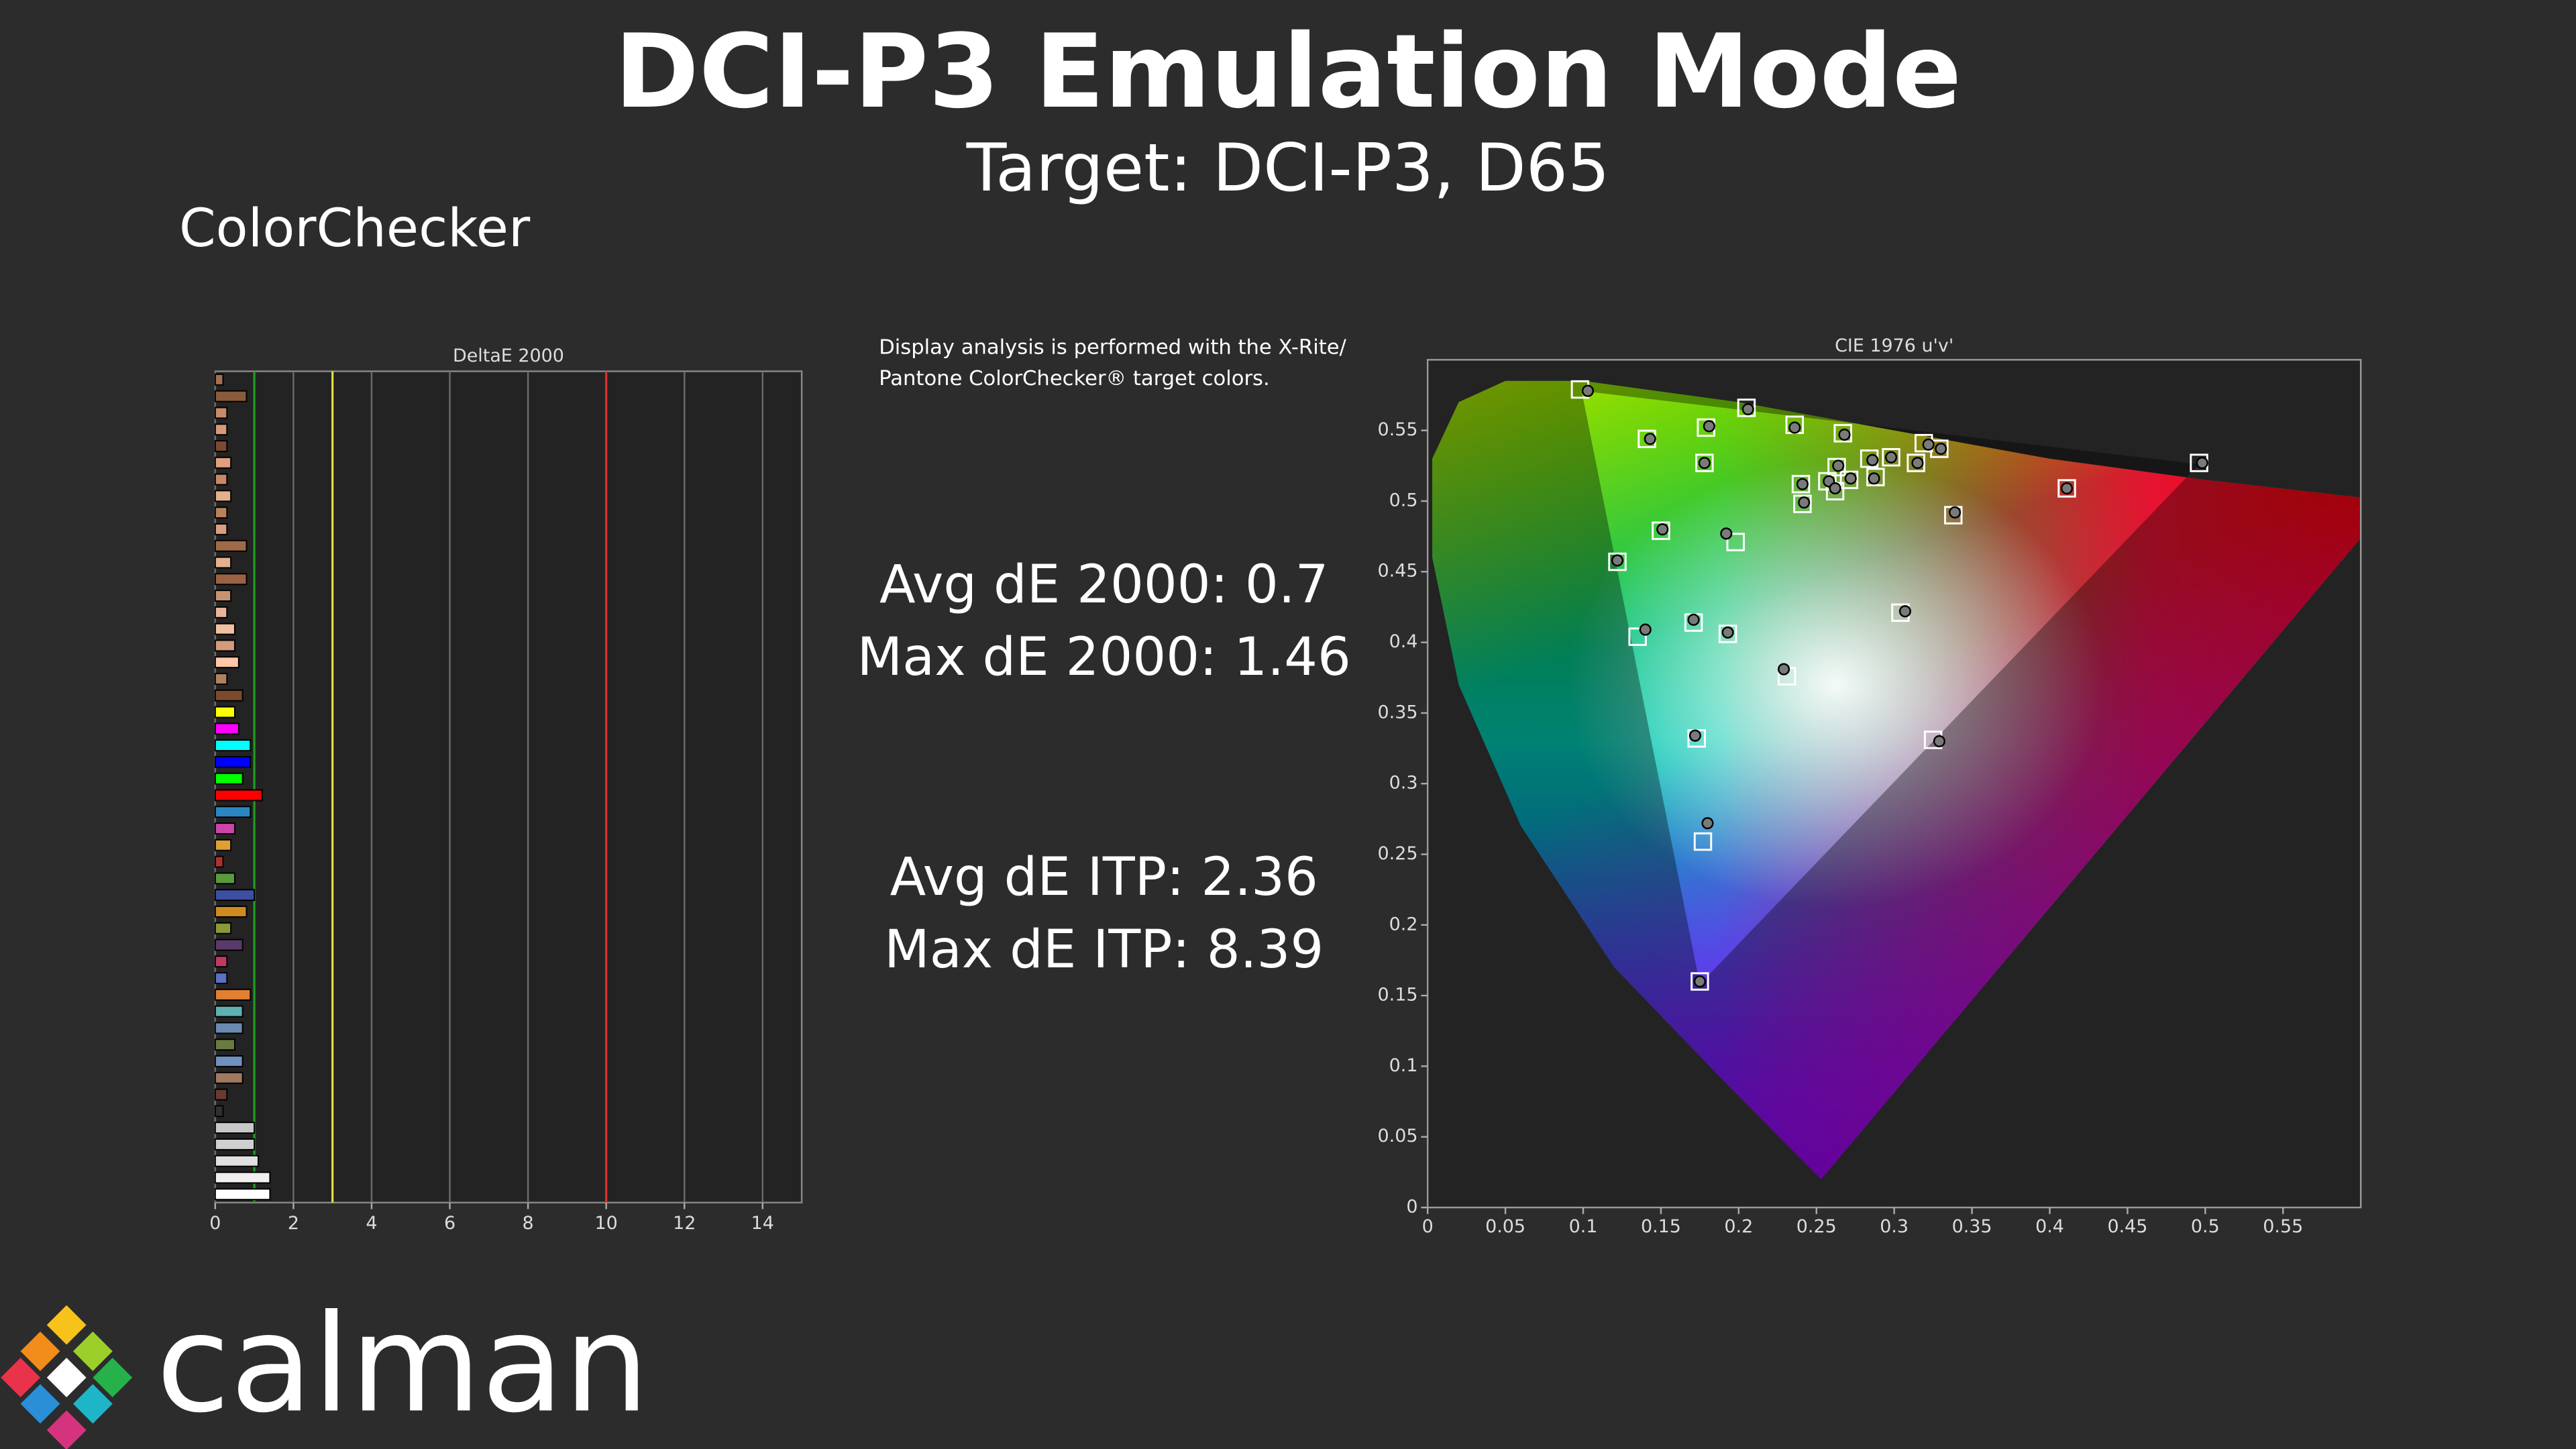 This screenshot has height=1449, width=2576. What do you see at coordinates (1104, 949) in the screenshot?
I see `stat: Max dE ITP: 8.39` at bounding box center [1104, 949].